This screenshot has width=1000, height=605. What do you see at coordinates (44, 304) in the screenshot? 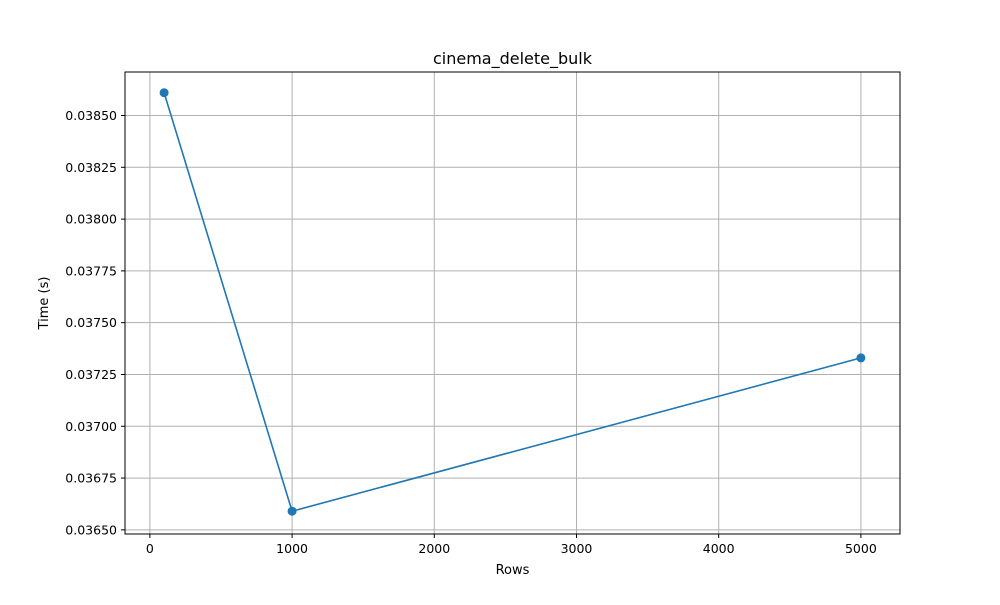
I see `y-axis-label: Time (s)` at bounding box center [44, 304].